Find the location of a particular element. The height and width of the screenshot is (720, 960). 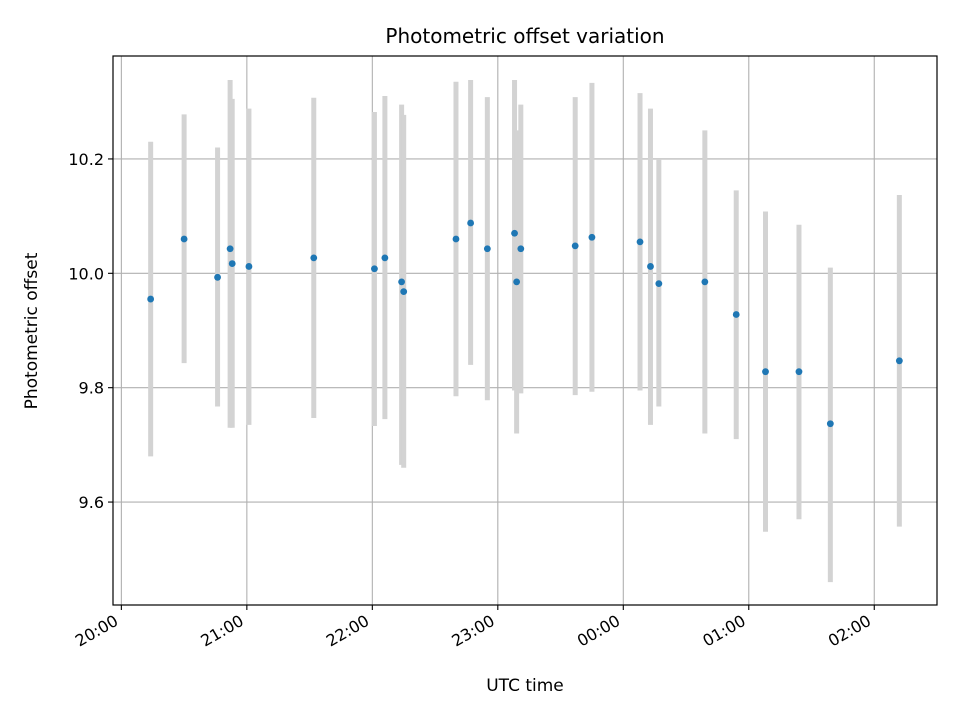

y-axis-title: Photometric offset is located at coordinates (32, 330).